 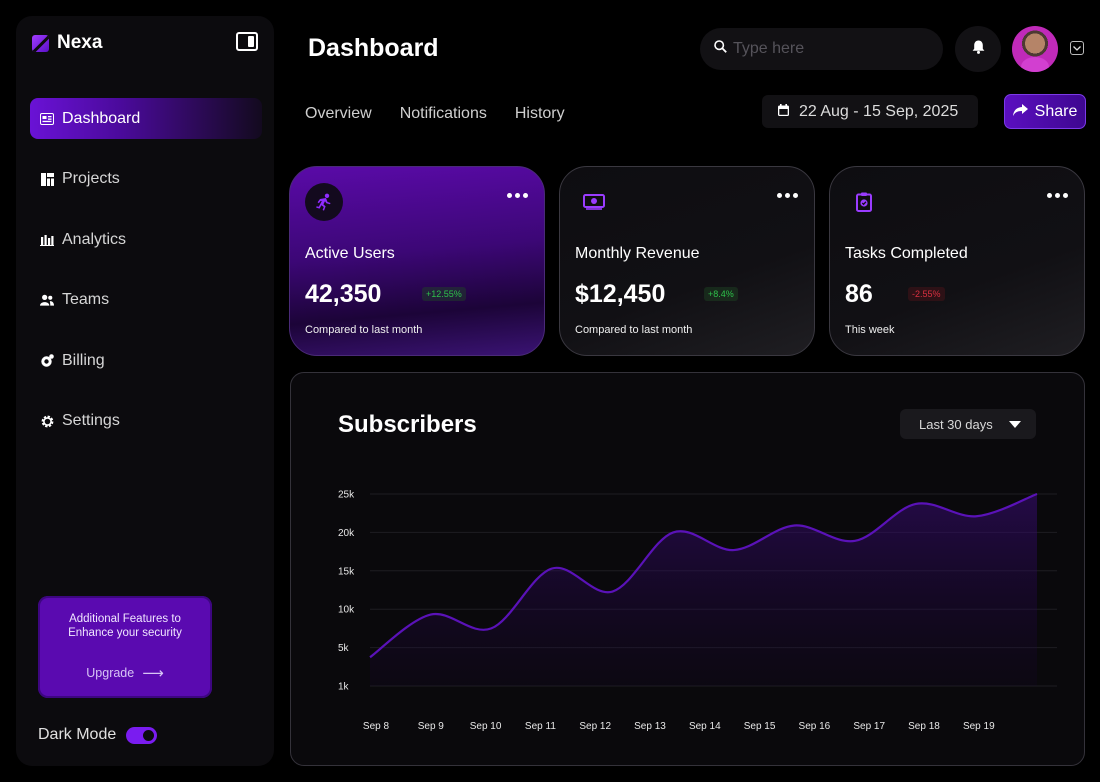 I want to click on avatar, so click(x=1035, y=49).